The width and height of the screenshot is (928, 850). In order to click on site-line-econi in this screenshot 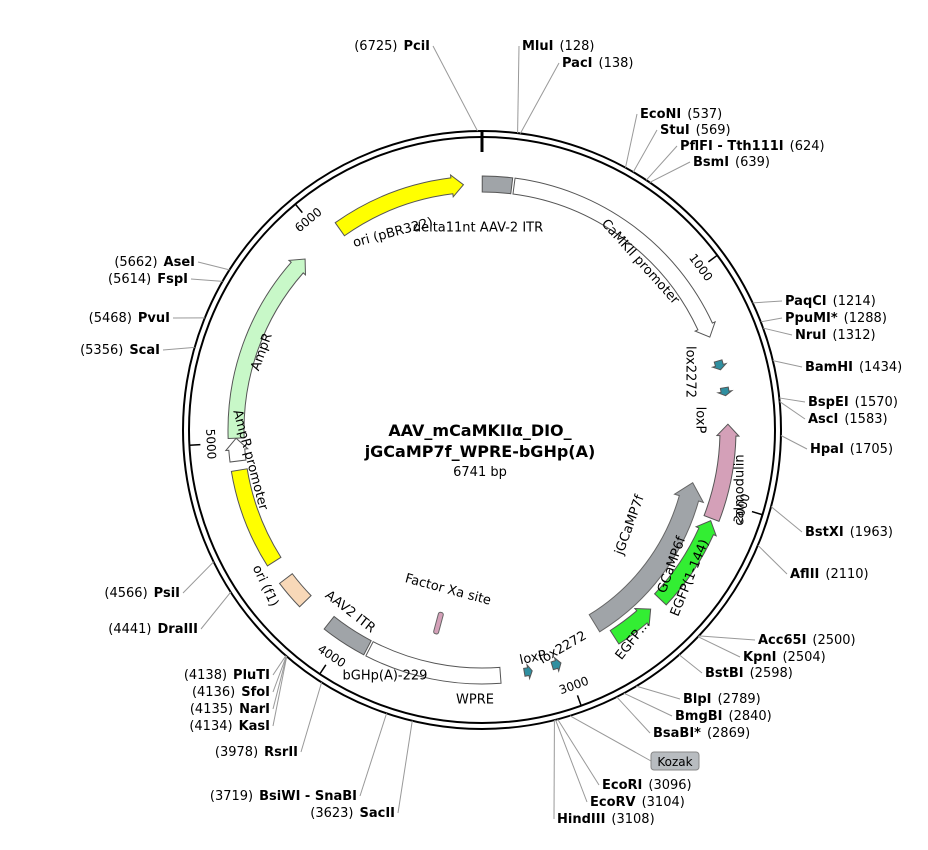, I will do `click(631, 140)`.